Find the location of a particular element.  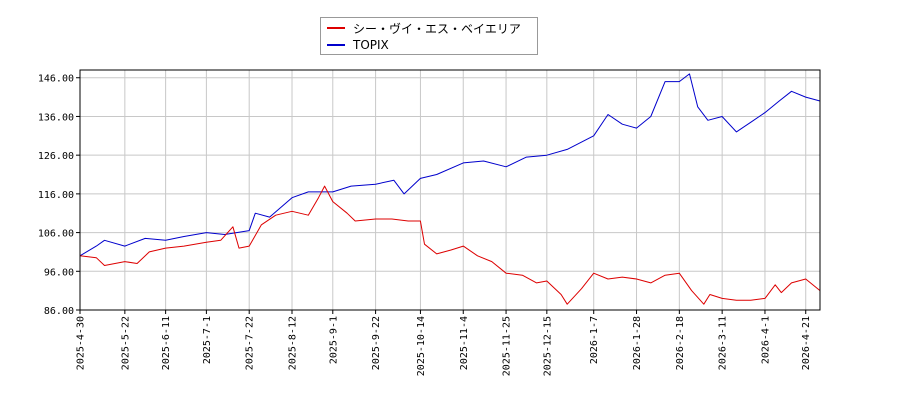

y-tick-label: 106.00 is located at coordinates (56, 234).